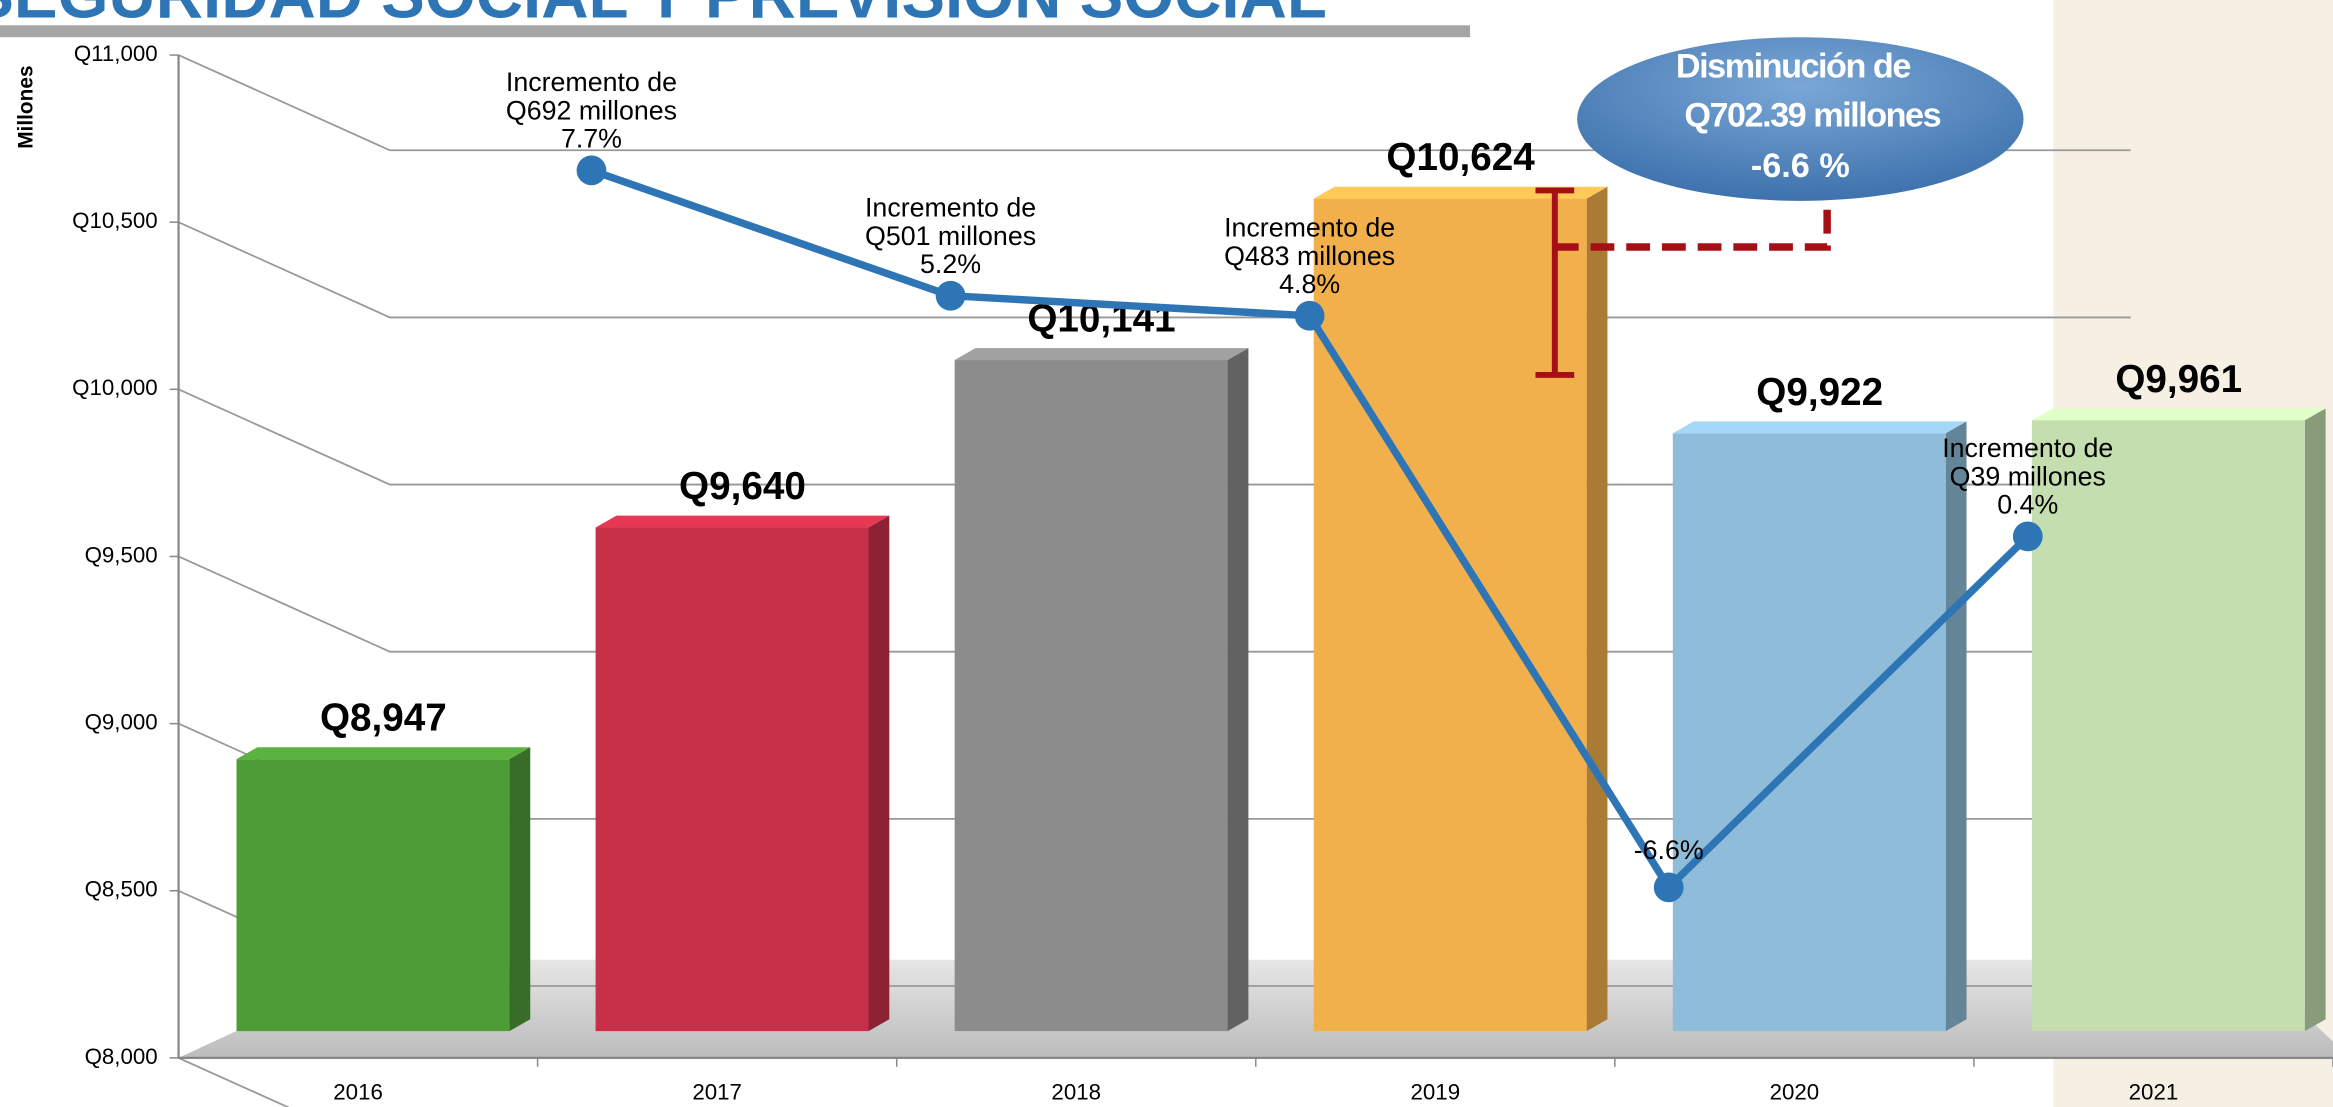 The height and width of the screenshot is (1107, 2333). I want to click on annotation: Q483 millones, so click(1309, 256).